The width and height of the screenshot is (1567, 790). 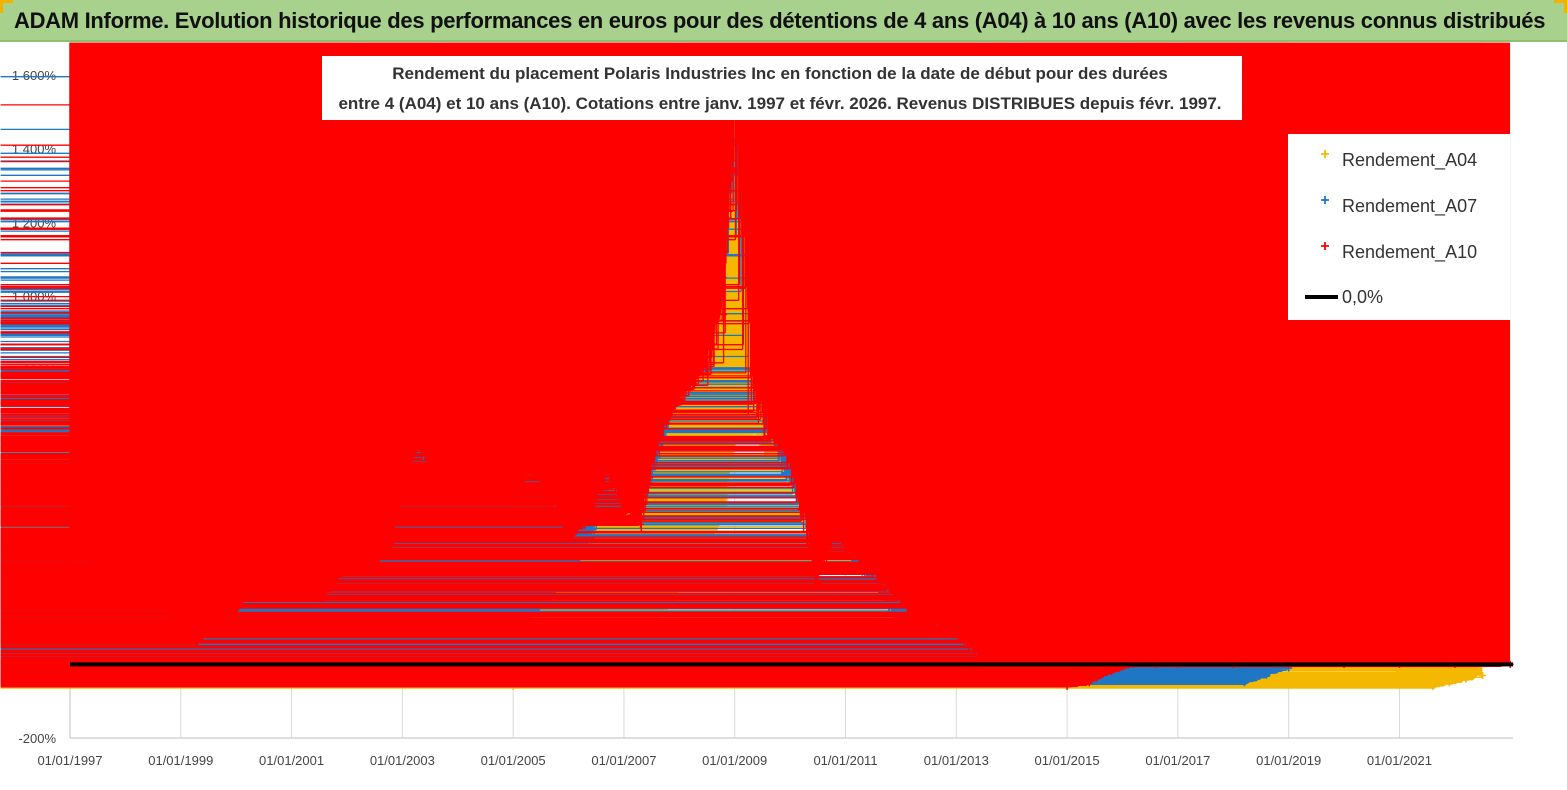 What do you see at coordinates (69, 760) in the screenshot?
I see `x-tick-label: 01/01/1997` at bounding box center [69, 760].